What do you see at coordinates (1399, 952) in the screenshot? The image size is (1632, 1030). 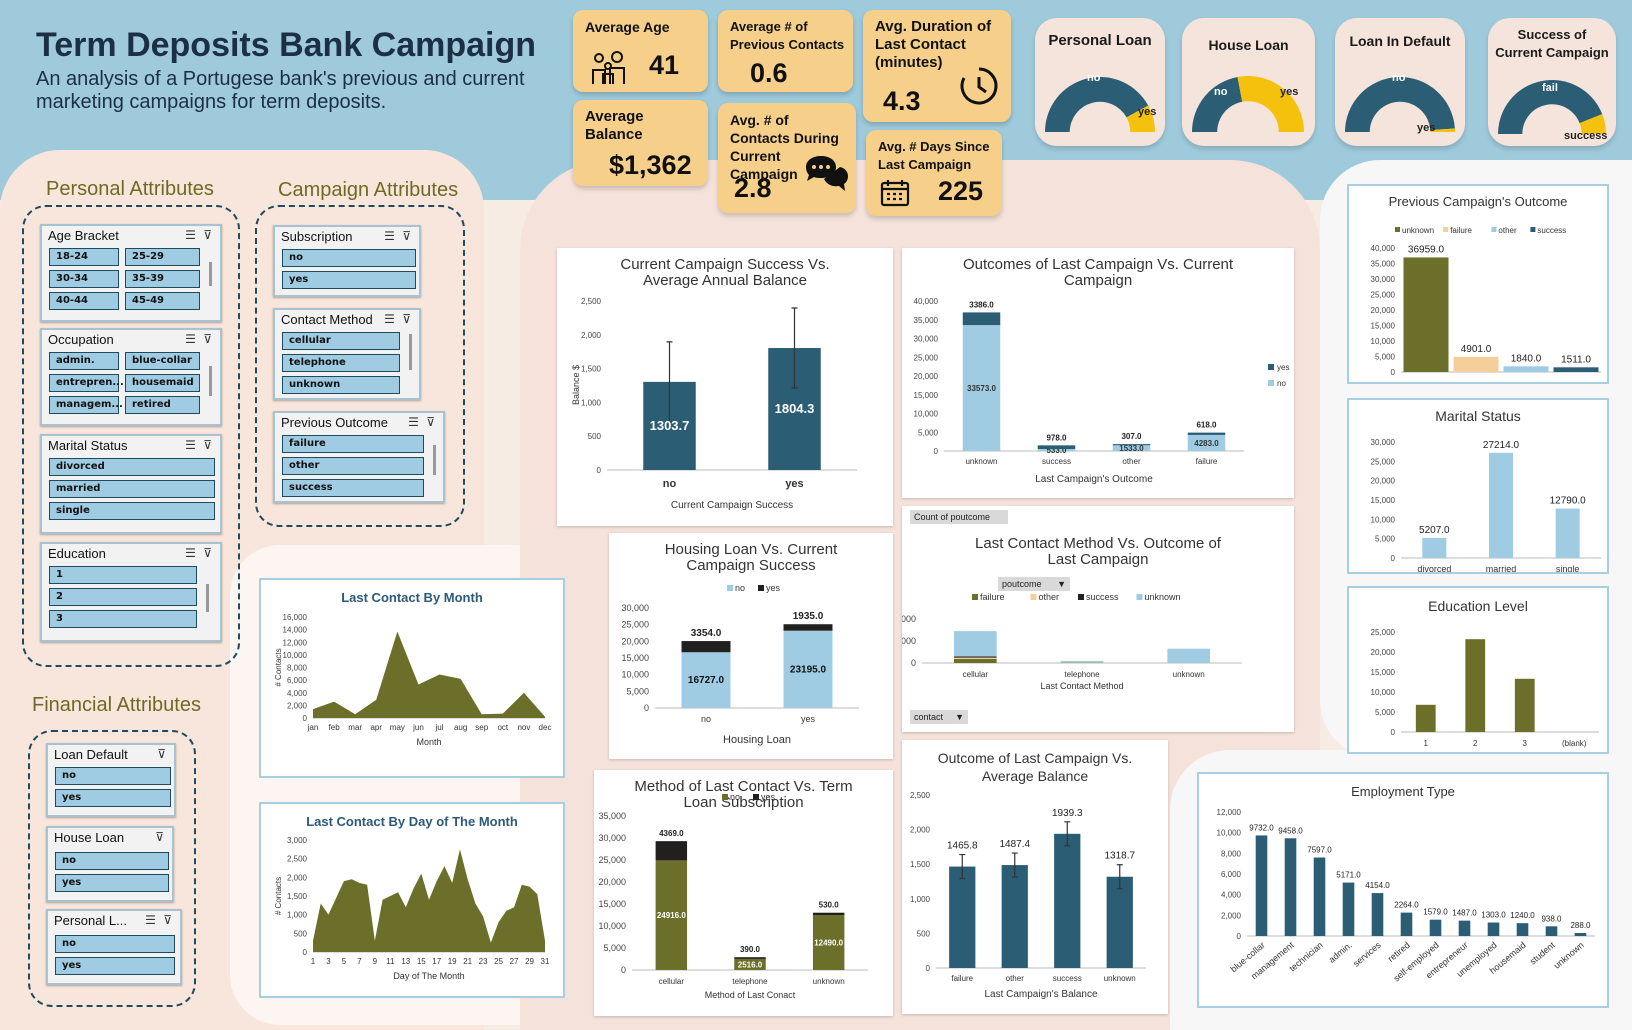 I see `category-label: retired` at bounding box center [1399, 952].